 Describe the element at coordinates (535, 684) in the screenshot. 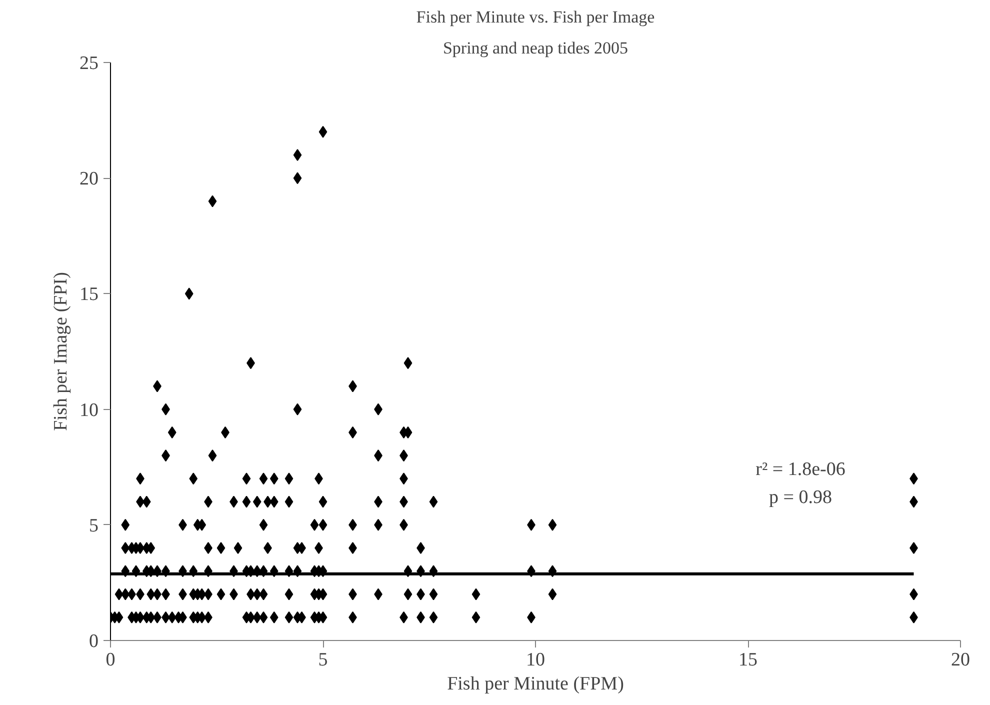

I see `x-axis-title: Fish per Minute (FPM)` at that location.